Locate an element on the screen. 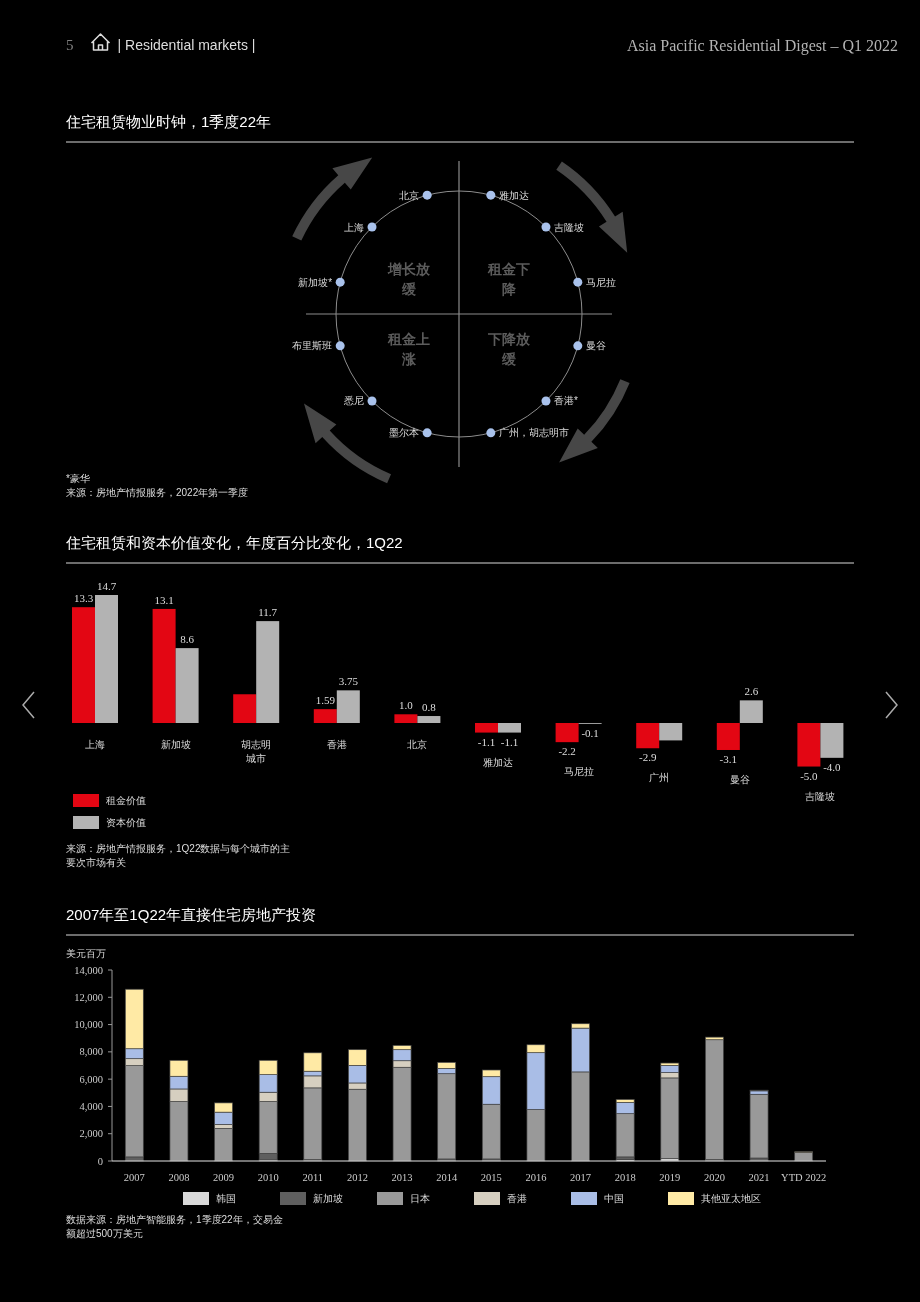  data-label: 11.7 is located at coordinates (268, 612).